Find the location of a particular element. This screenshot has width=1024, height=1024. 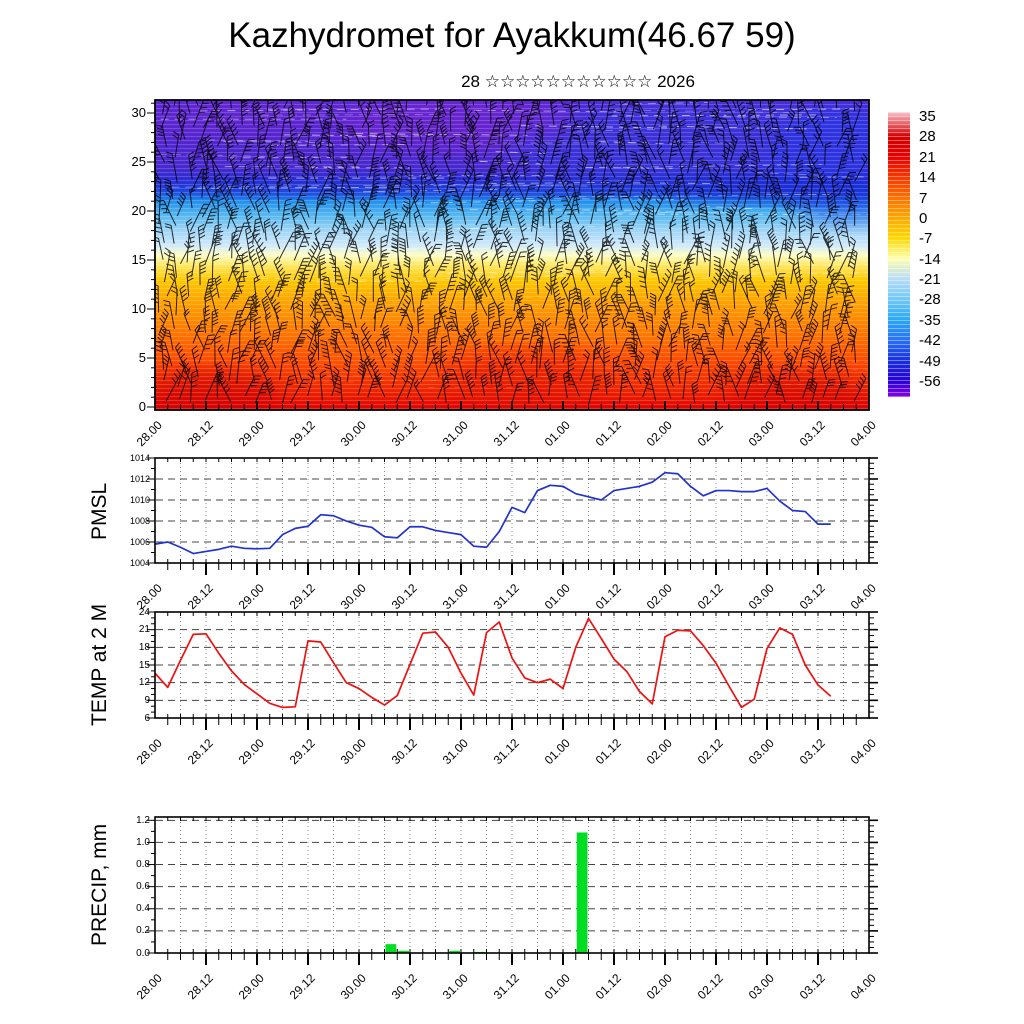

pmsl-y-tick-label: 1008 is located at coordinates (139, 520).